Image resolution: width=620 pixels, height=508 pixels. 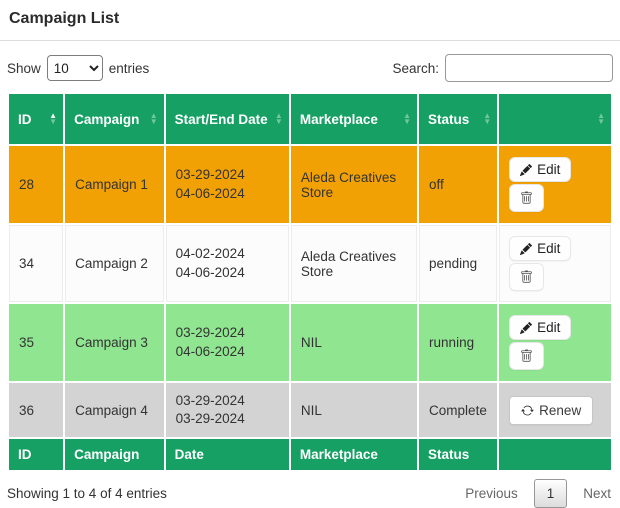 I want to click on column-header-date: Start/End Date ▲ ▼, so click(x=227, y=119).